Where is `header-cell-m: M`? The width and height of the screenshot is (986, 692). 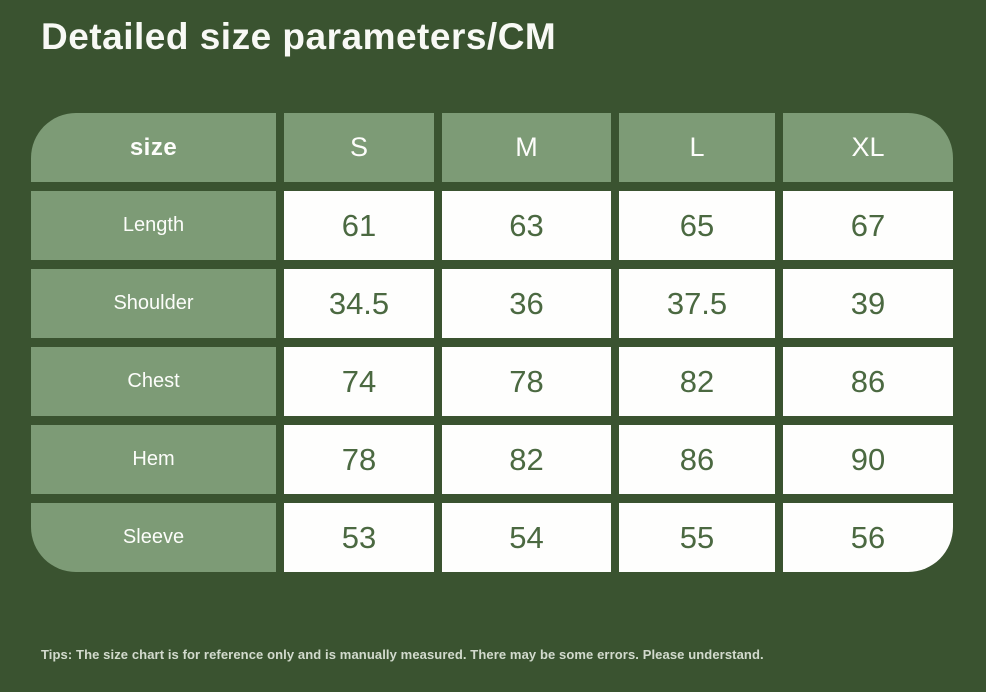 header-cell-m: M is located at coordinates (526, 147).